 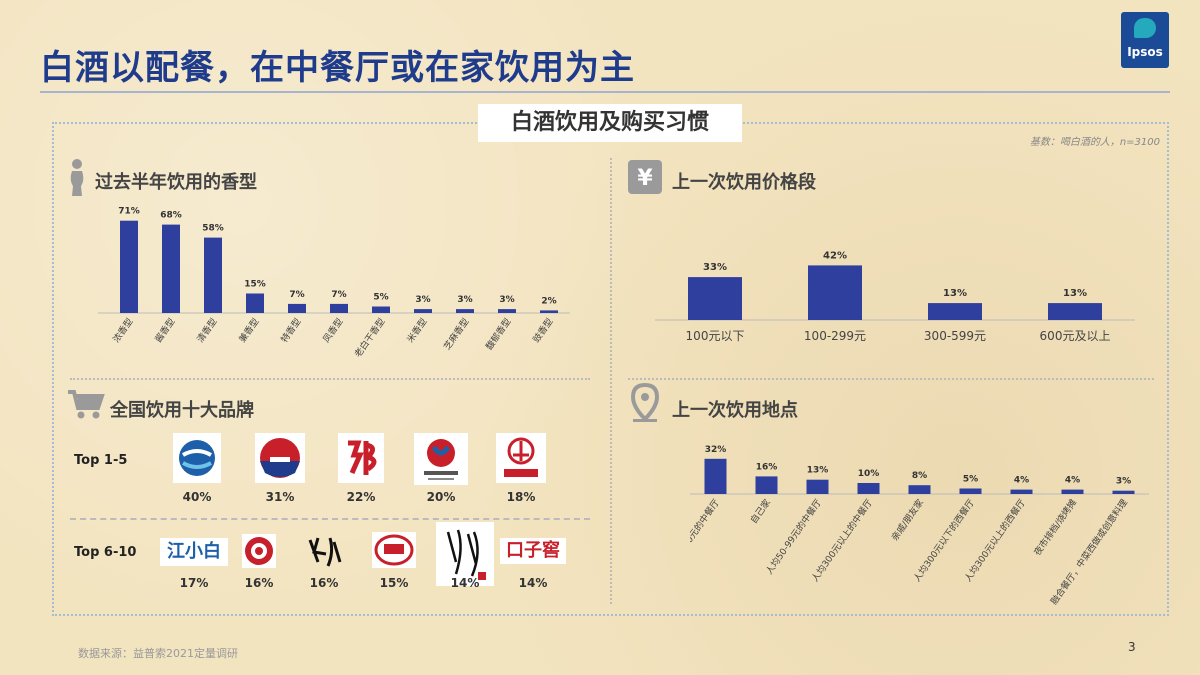 I want to click on aroma-section-title: 过去半年饮用的香型, so click(x=176, y=182).